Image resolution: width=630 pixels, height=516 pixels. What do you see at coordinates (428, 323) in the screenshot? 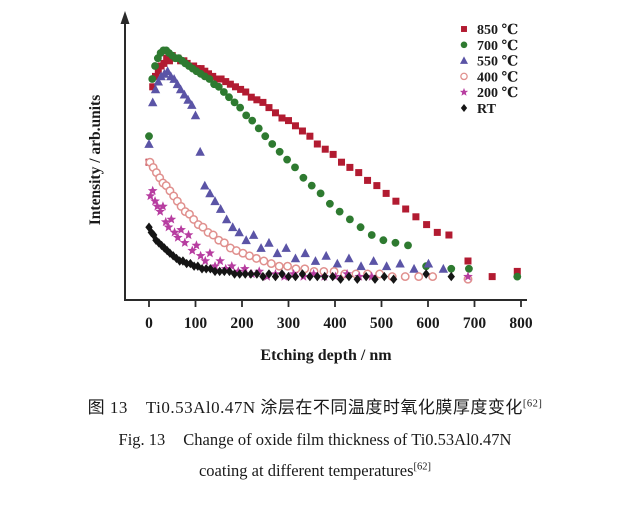
I see `x-tick-label: 600` at bounding box center [428, 323].